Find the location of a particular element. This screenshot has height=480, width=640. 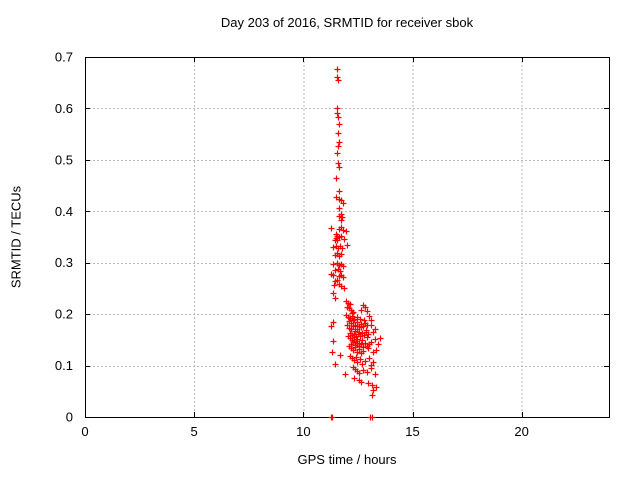

y-tick-label: 0.5 is located at coordinates (64, 159).